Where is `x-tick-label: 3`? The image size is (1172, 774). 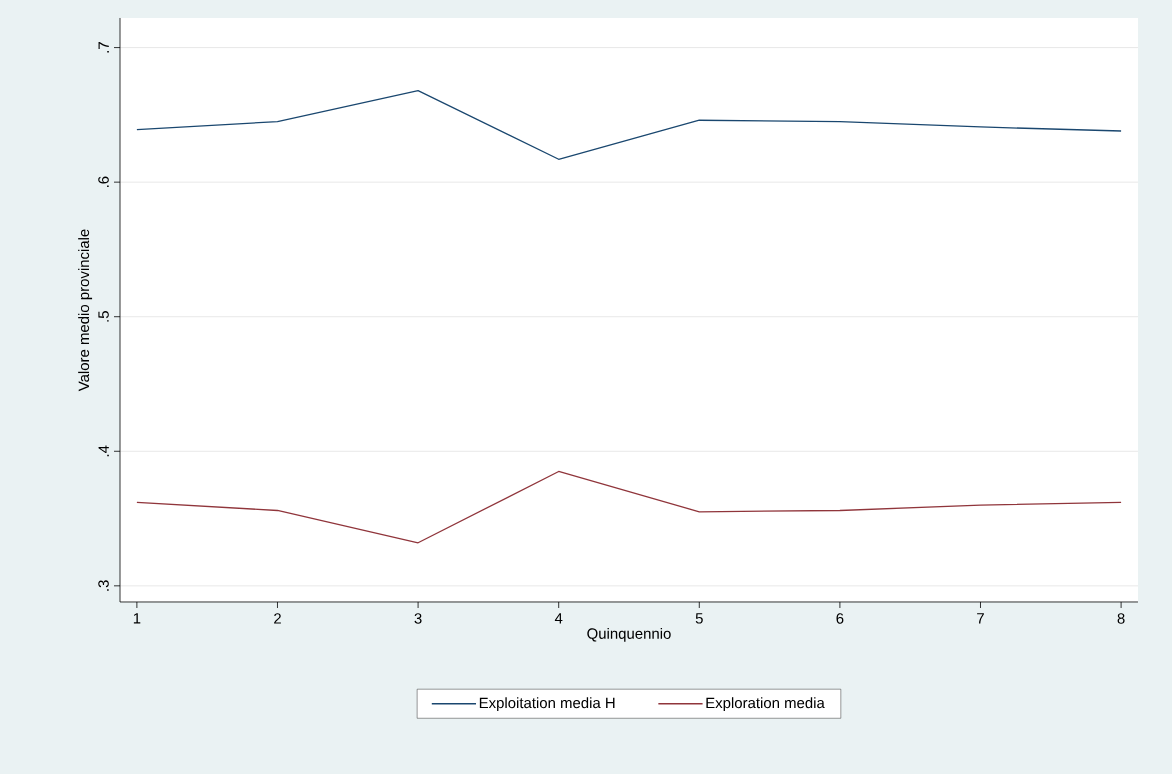 x-tick-label: 3 is located at coordinates (418, 618).